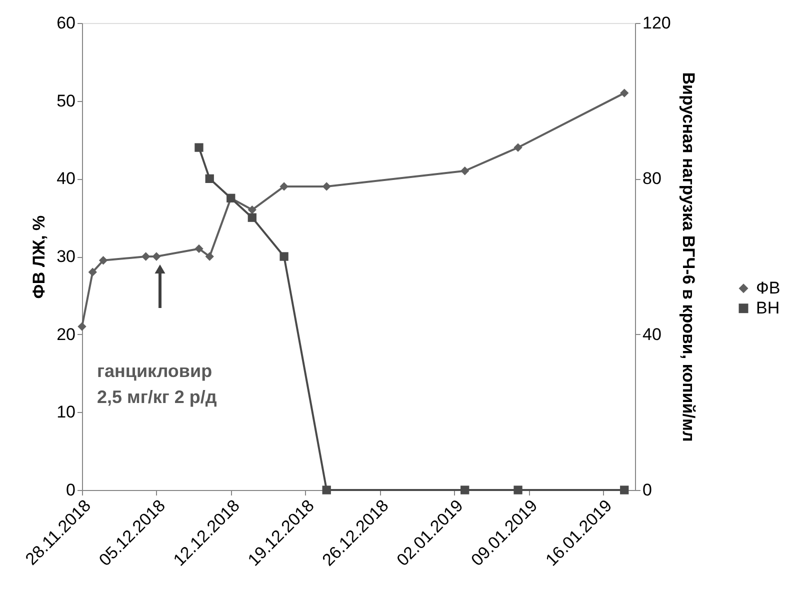 The width and height of the screenshot is (806, 592). I want to click on y-tick-label: 10, so click(66, 412).